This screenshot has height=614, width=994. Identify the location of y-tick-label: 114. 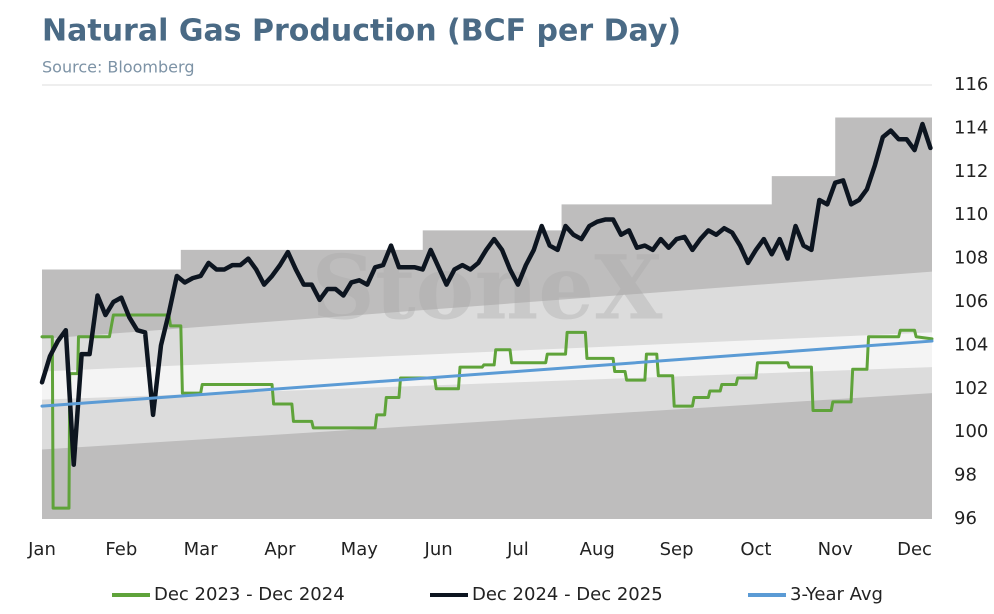
(971, 127).